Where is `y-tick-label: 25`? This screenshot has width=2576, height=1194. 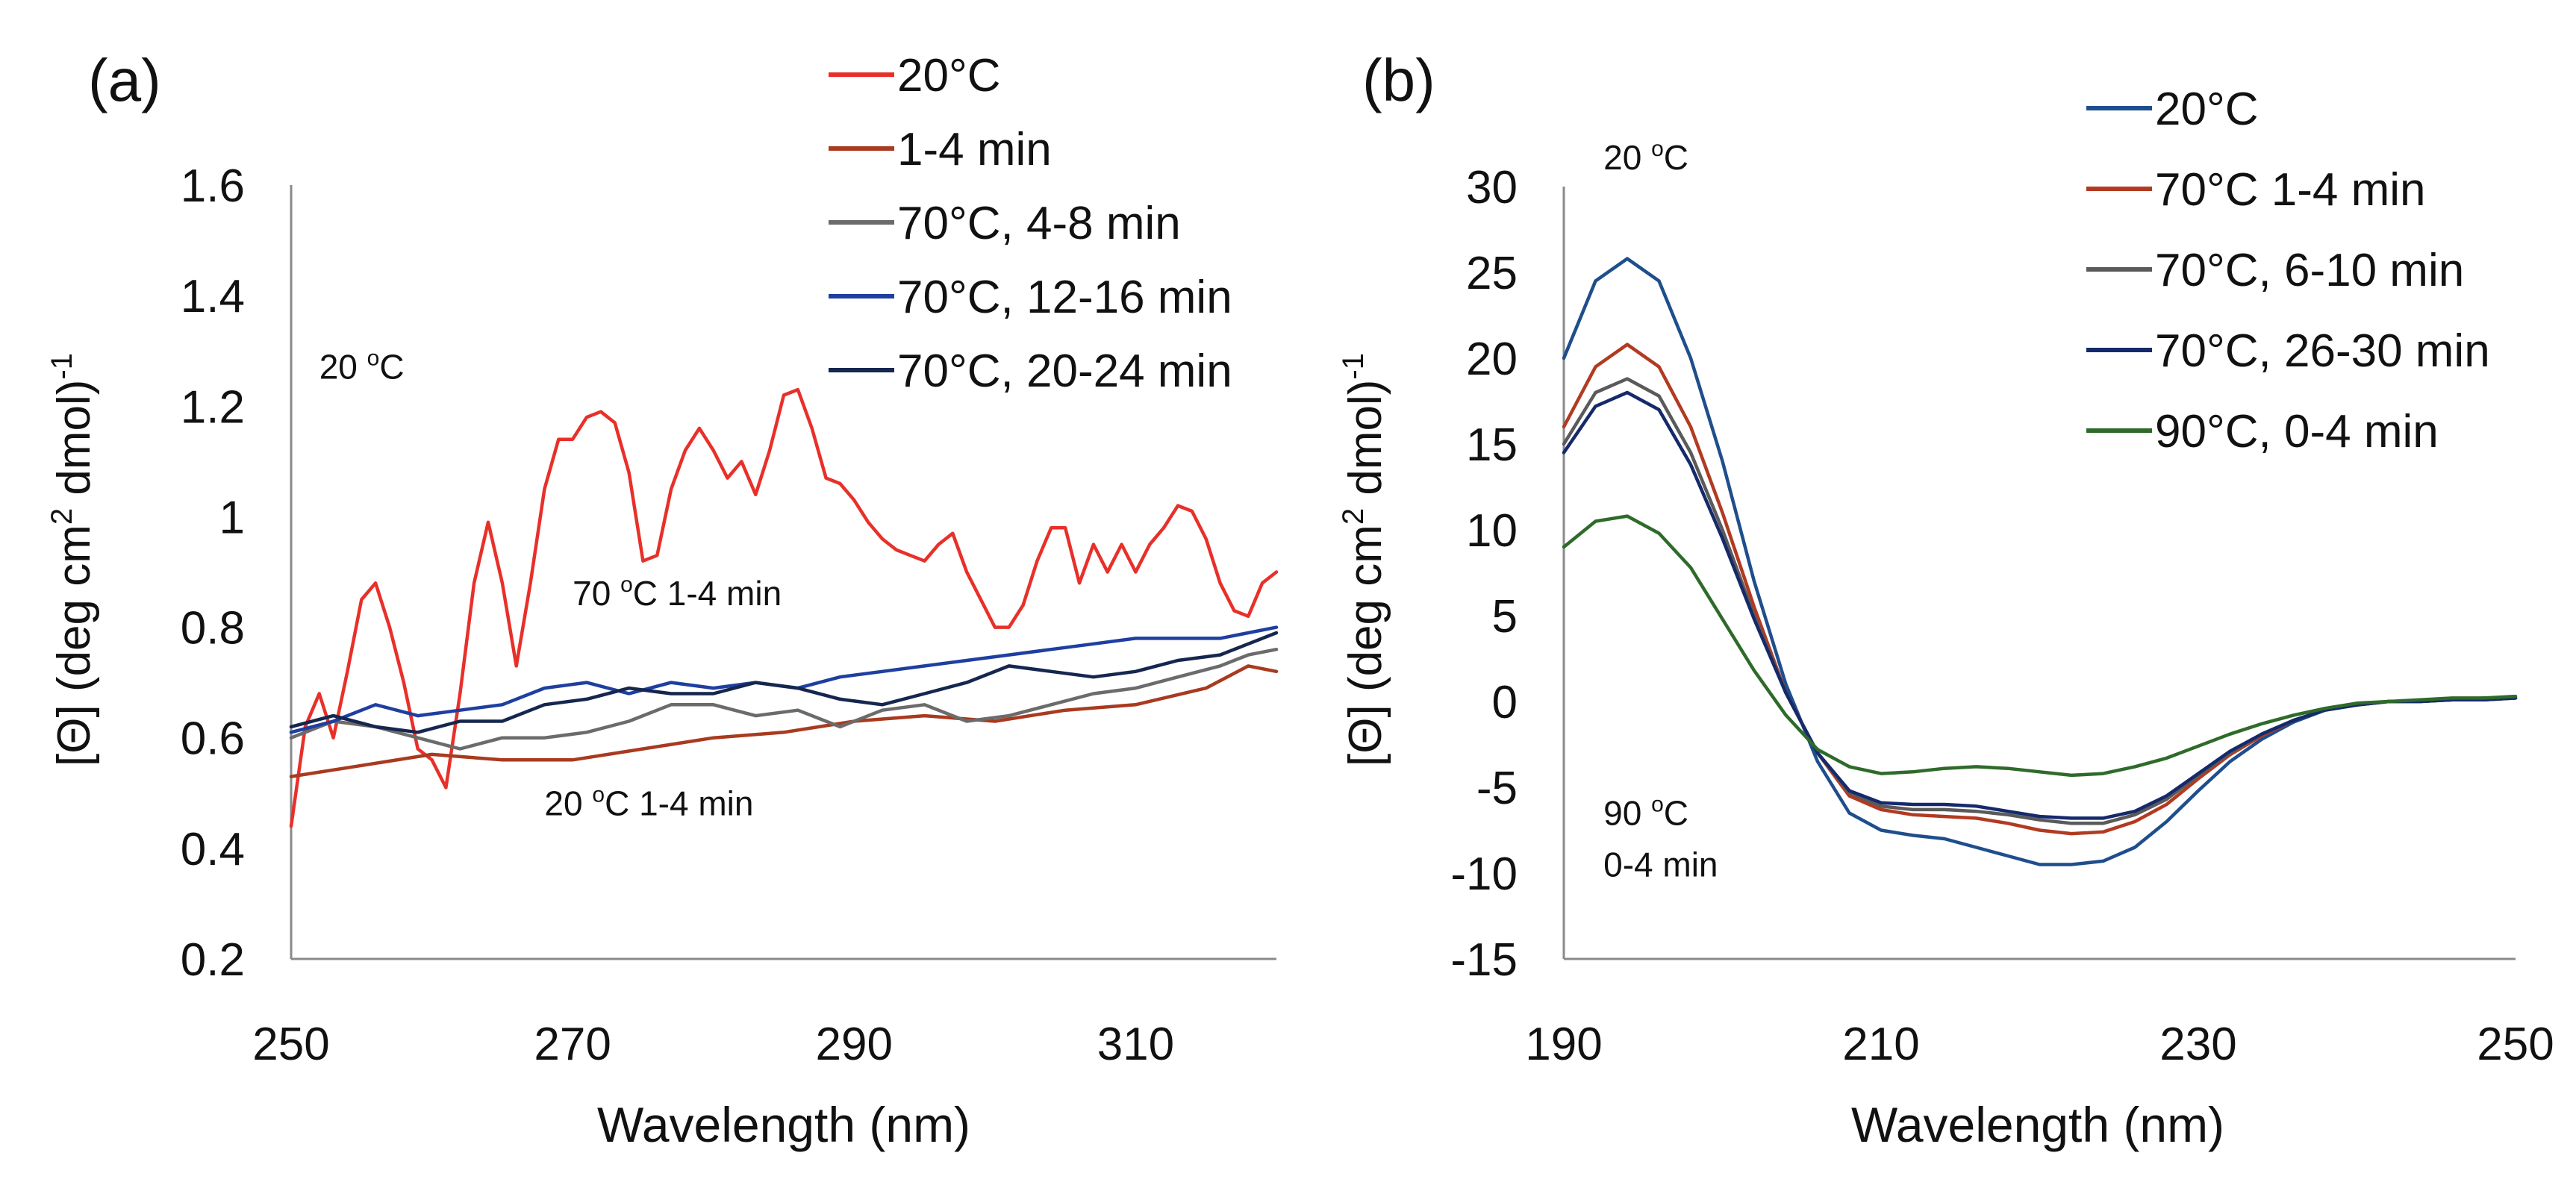
y-tick-label: 25 is located at coordinates (1492, 273).